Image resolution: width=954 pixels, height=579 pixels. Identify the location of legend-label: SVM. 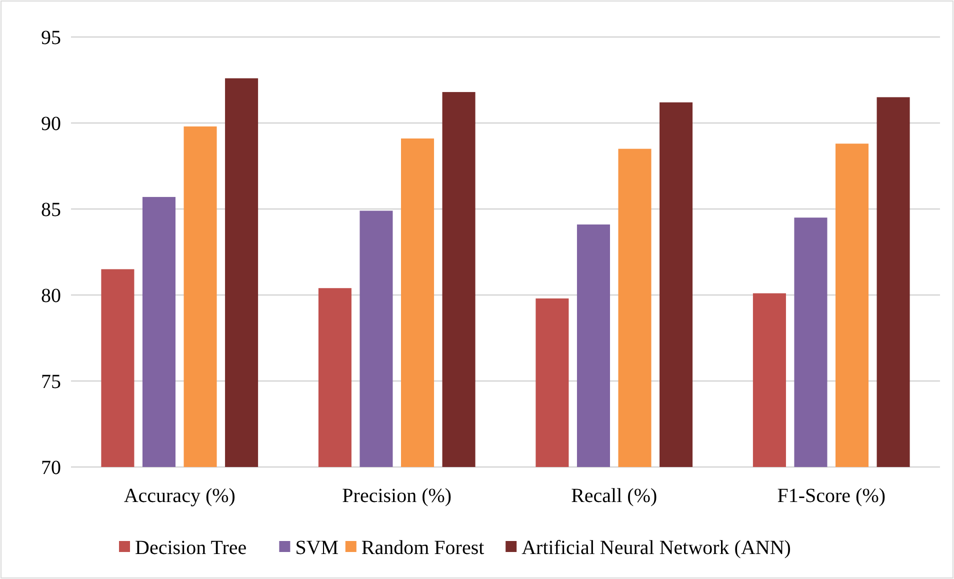
(317, 548).